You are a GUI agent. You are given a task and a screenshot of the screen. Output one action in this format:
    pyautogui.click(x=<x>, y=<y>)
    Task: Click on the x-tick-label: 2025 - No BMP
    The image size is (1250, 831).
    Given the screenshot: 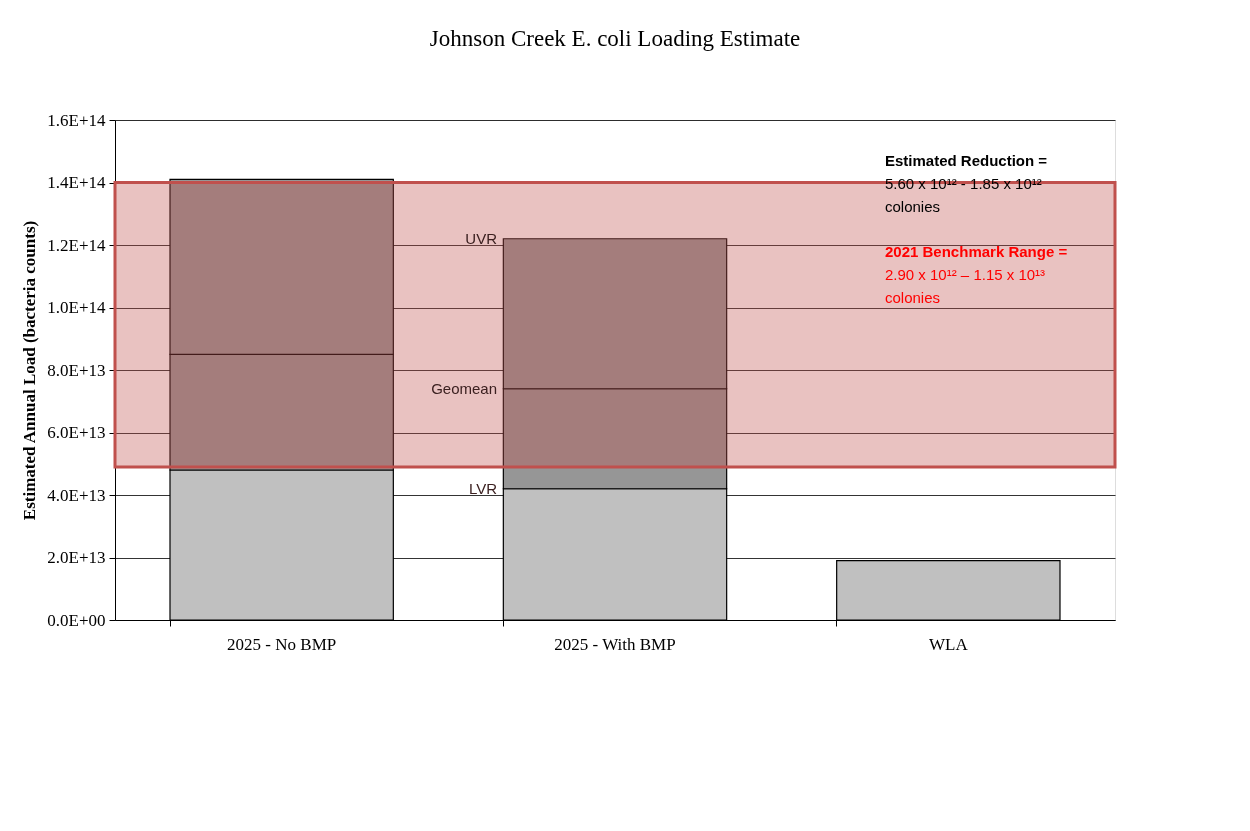 What is the action you would take?
    pyautogui.click(x=282, y=644)
    